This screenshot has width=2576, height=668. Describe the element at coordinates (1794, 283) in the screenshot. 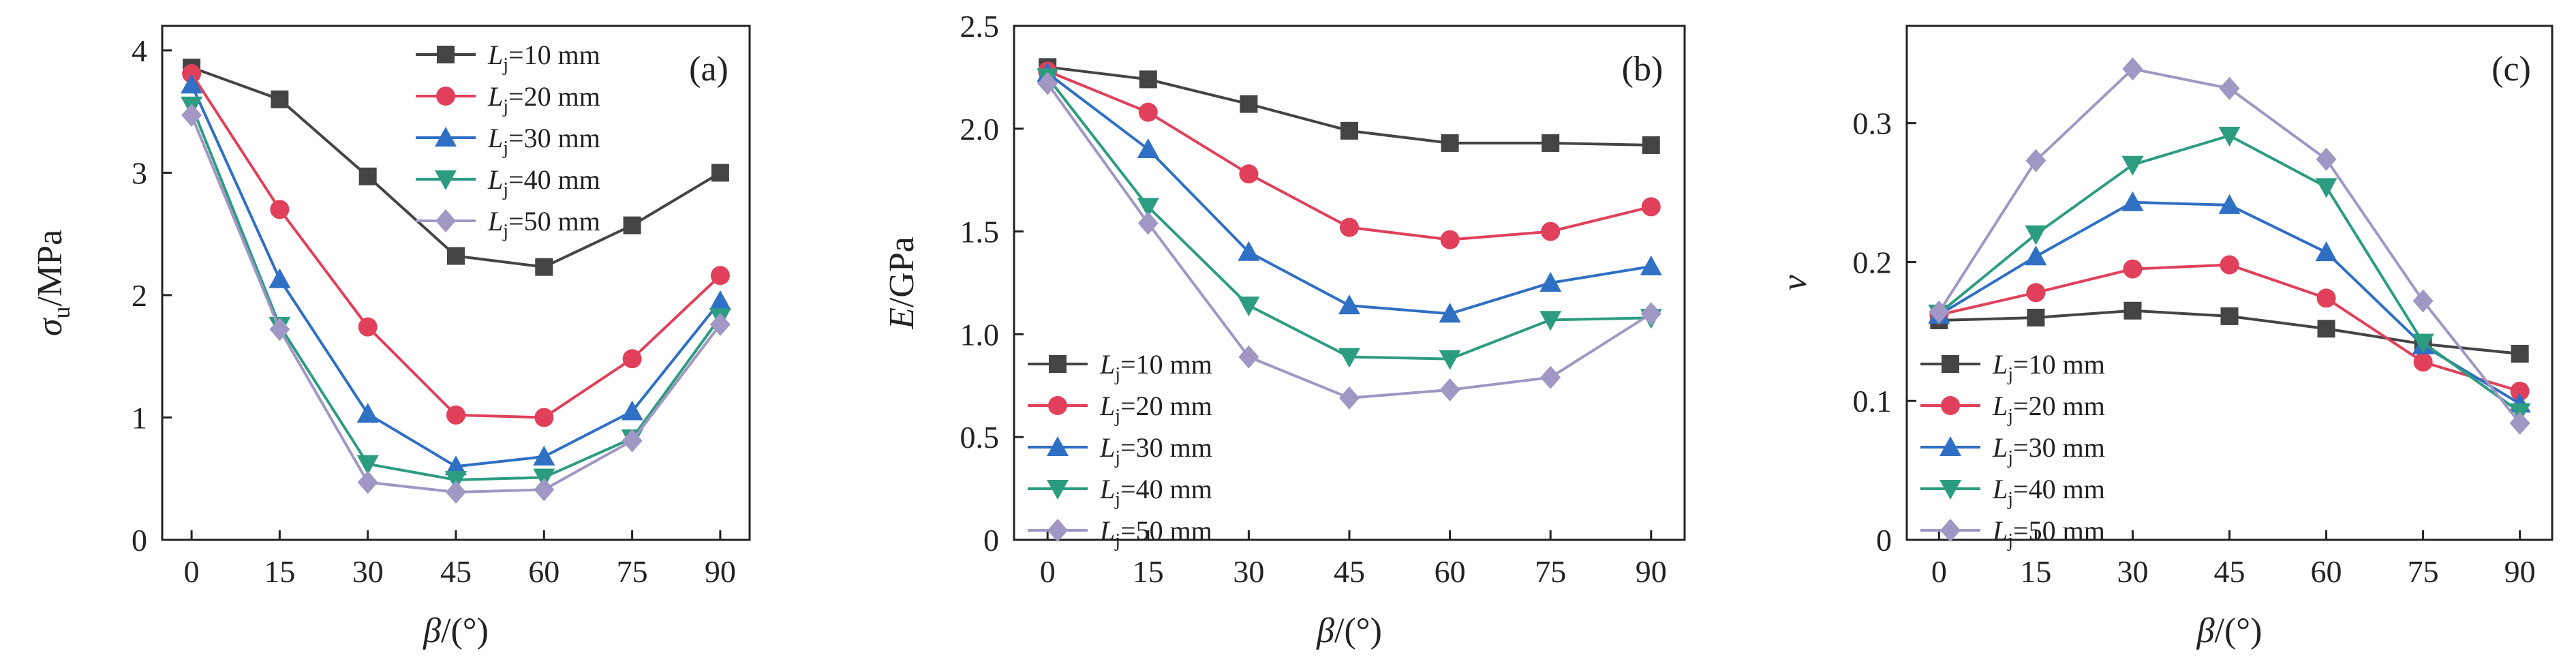

I see `y-axis-label: ν` at that location.